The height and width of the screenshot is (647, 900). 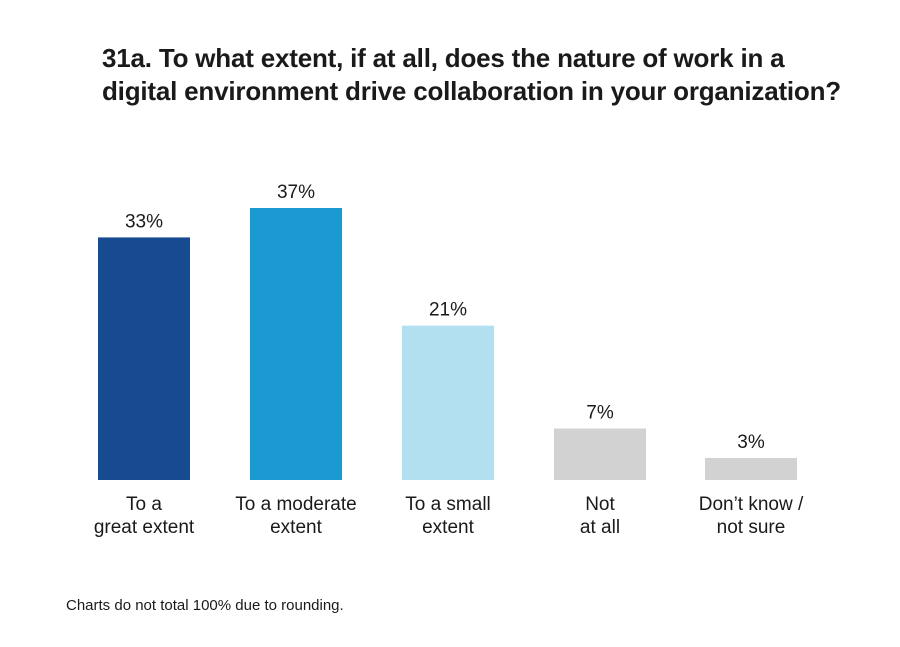 What do you see at coordinates (296, 192) in the screenshot?
I see `bar-value-label: 37%` at bounding box center [296, 192].